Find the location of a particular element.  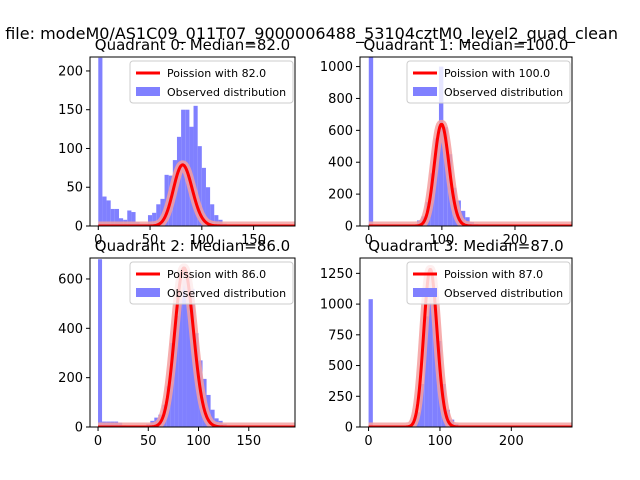

legend: Poission with 82.0 Observed distribution is located at coordinates (211, 82).